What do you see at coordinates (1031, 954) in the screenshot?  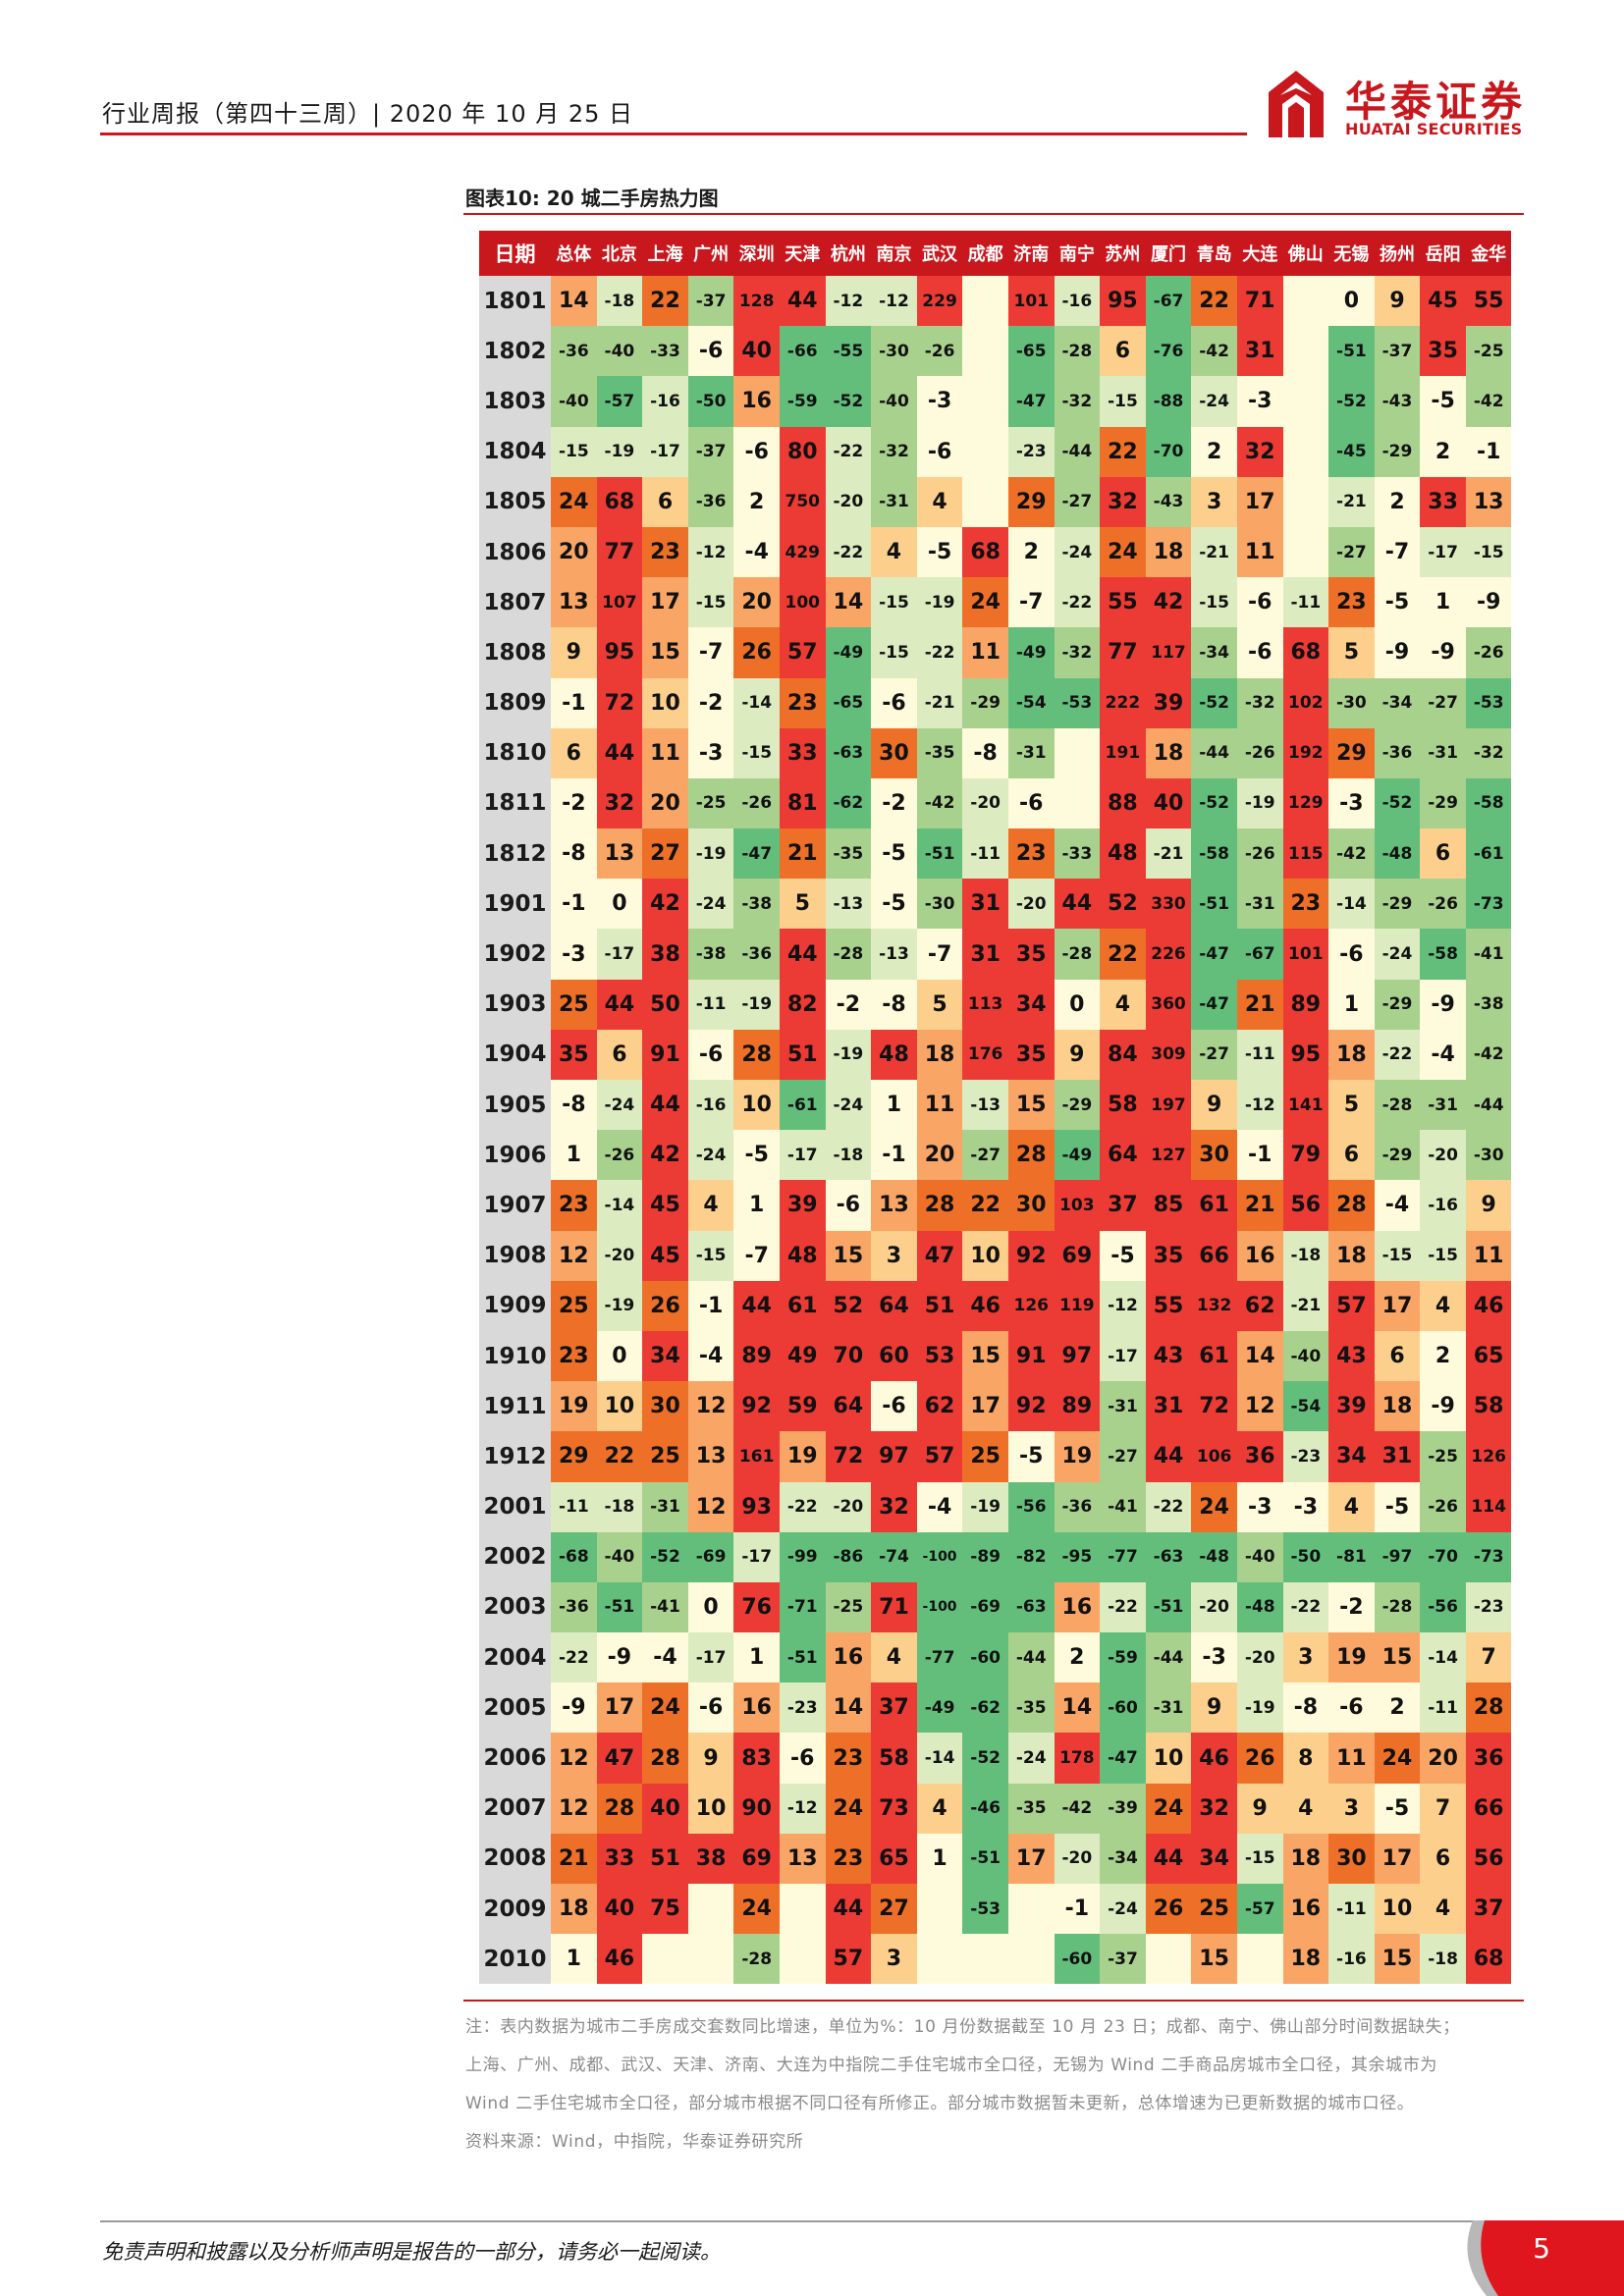 I see `heat-cell: 35` at bounding box center [1031, 954].